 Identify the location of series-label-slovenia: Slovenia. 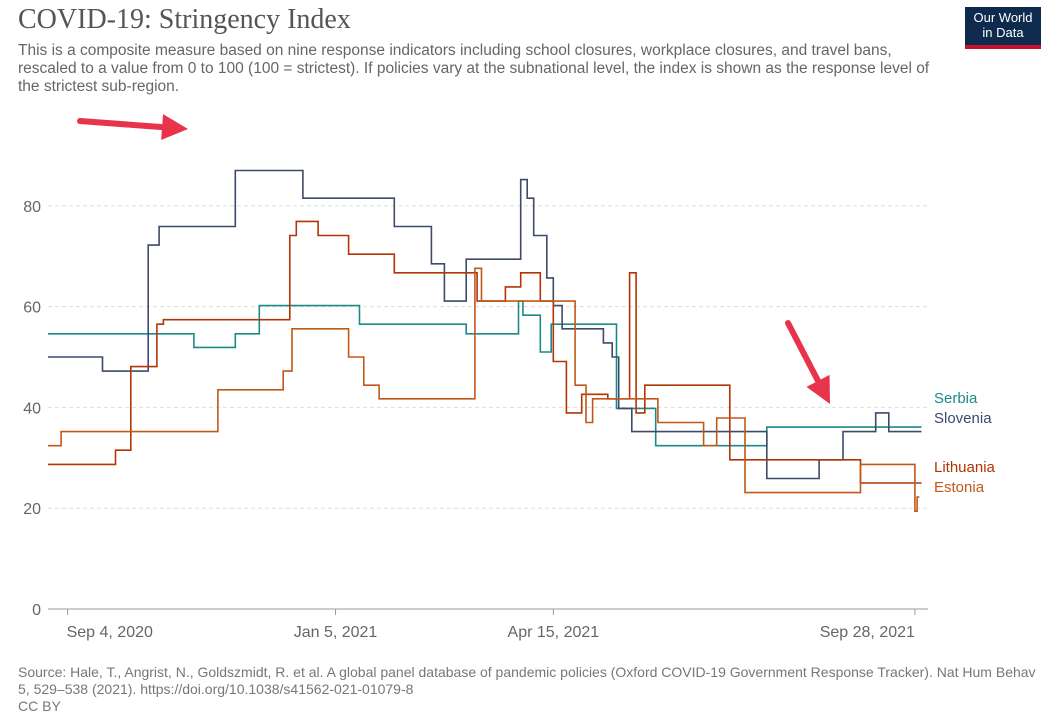
(963, 418).